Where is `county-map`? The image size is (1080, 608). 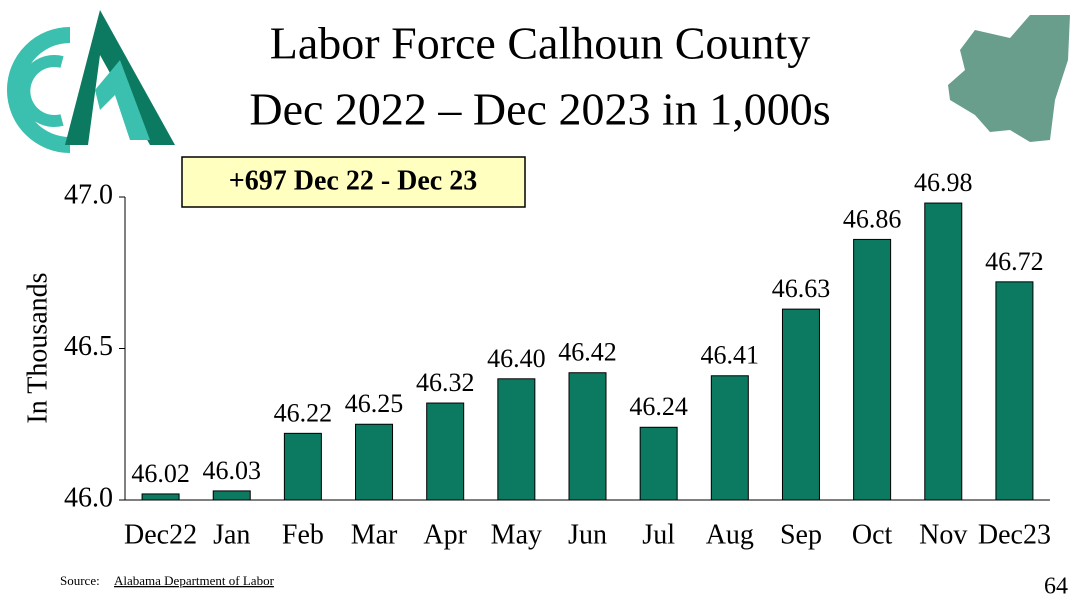 county-map is located at coordinates (1009, 78).